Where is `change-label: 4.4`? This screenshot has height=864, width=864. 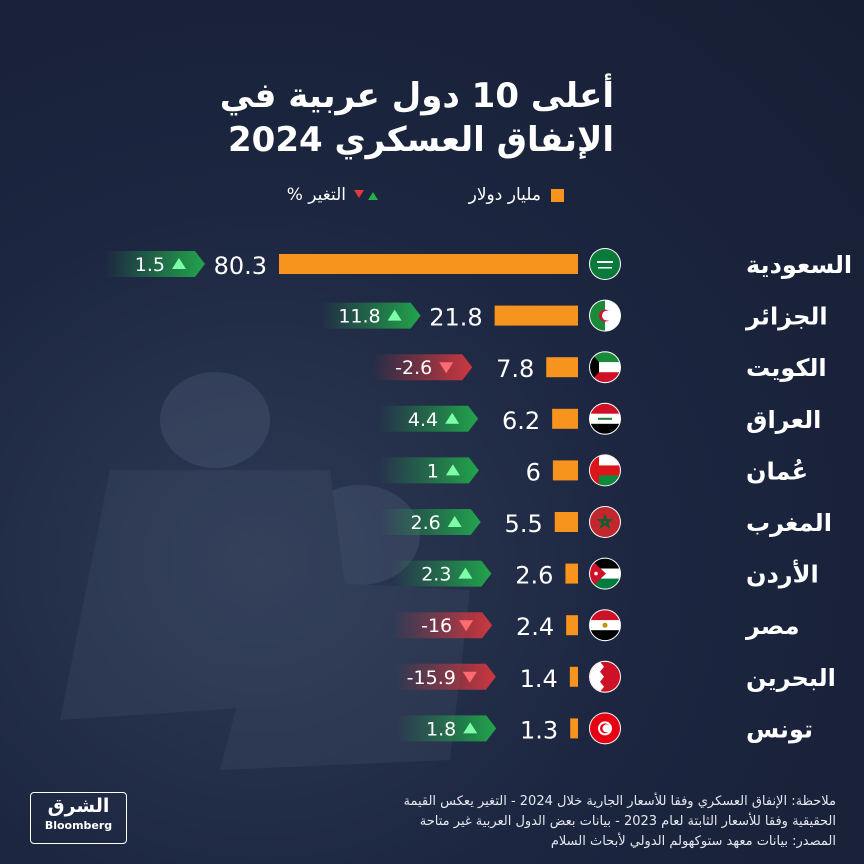
change-label: 4.4 is located at coordinates (423, 420).